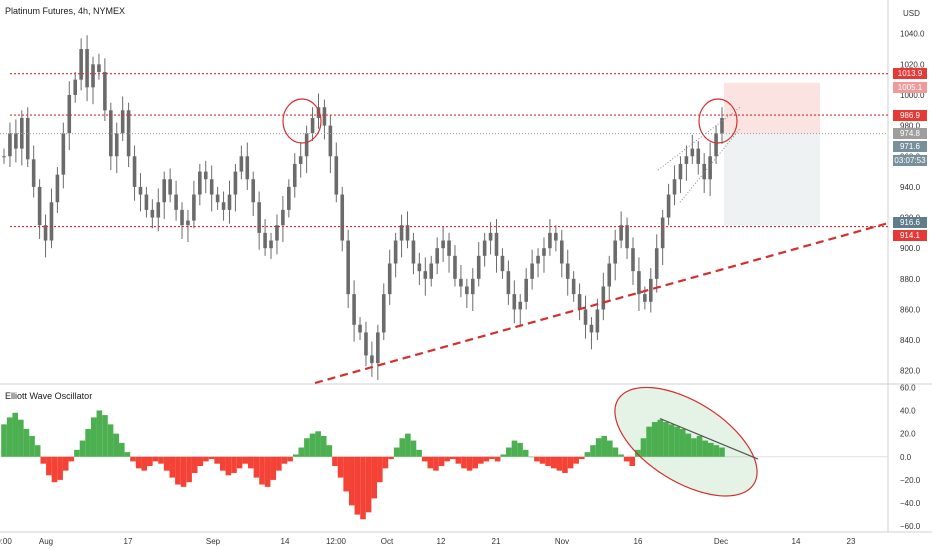 The image size is (932, 550). Describe the element at coordinates (213, 541) in the screenshot. I see `time-tick-label: Sep` at that location.